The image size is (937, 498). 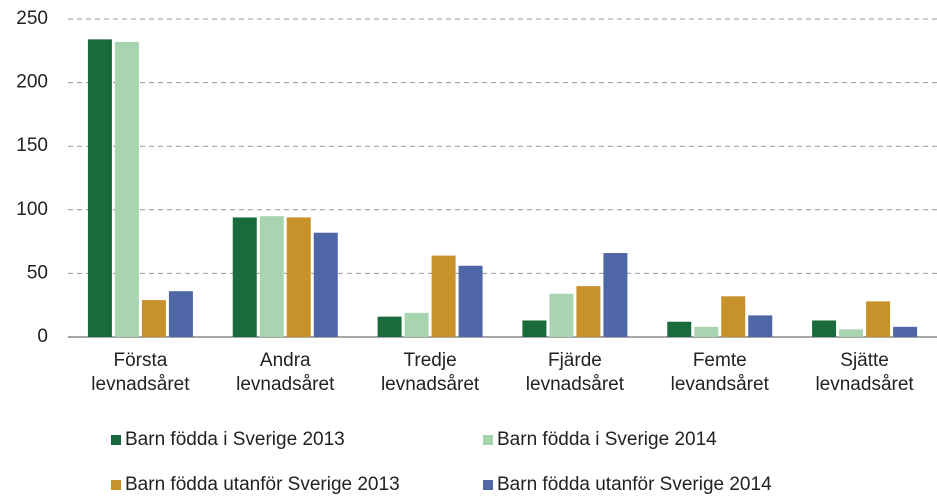 What do you see at coordinates (262, 484) in the screenshot?
I see `legend-label: Barn födda utanför Sverige 2013` at bounding box center [262, 484].